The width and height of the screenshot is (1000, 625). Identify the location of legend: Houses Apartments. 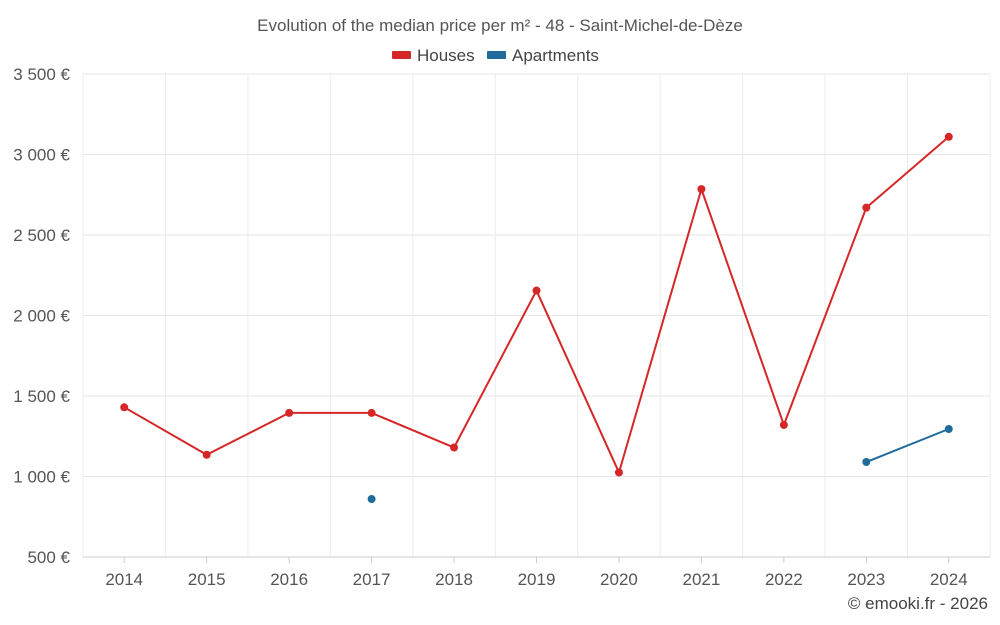
(495, 55).